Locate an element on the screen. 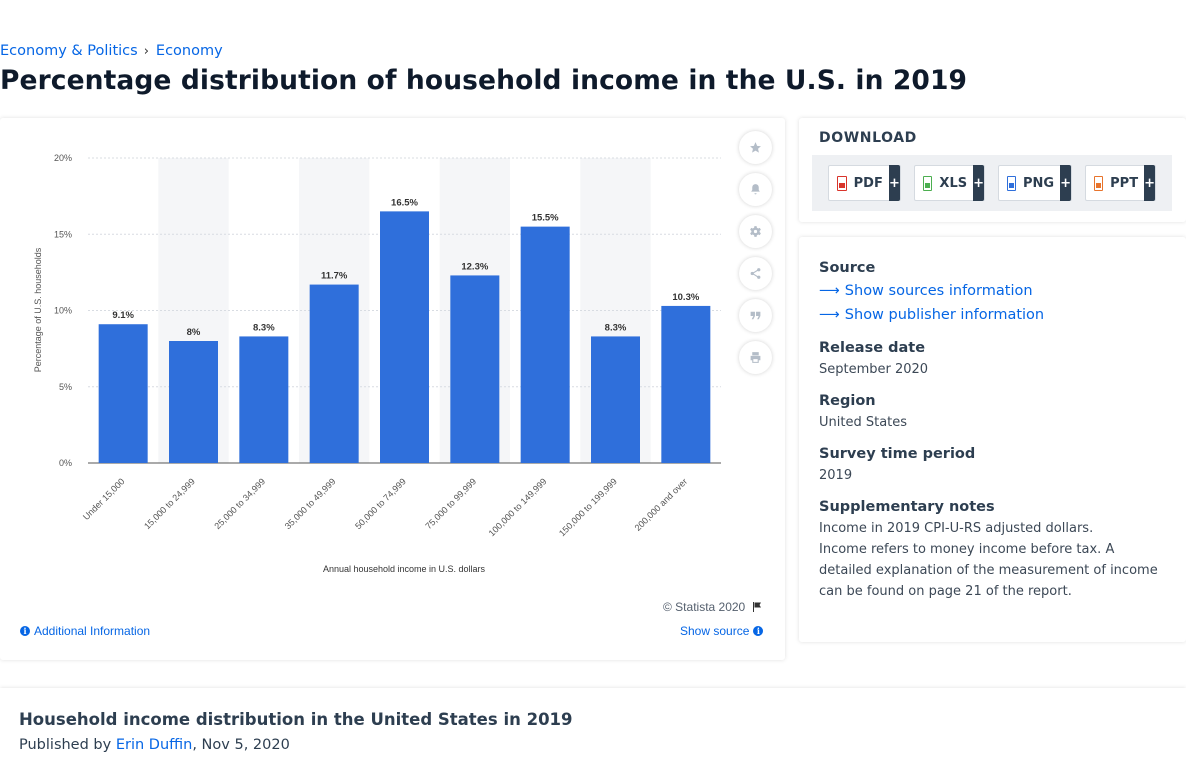 This screenshot has width=1186, height=760. share-icon is located at coordinates (755, 273).